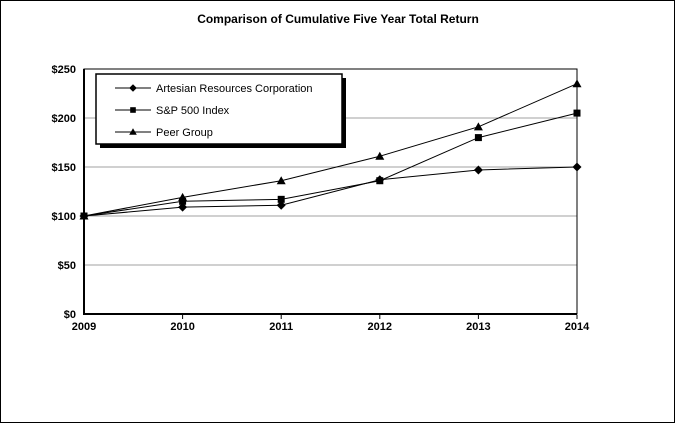  I want to click on x-tick-label: 2010, so click(182, 327).